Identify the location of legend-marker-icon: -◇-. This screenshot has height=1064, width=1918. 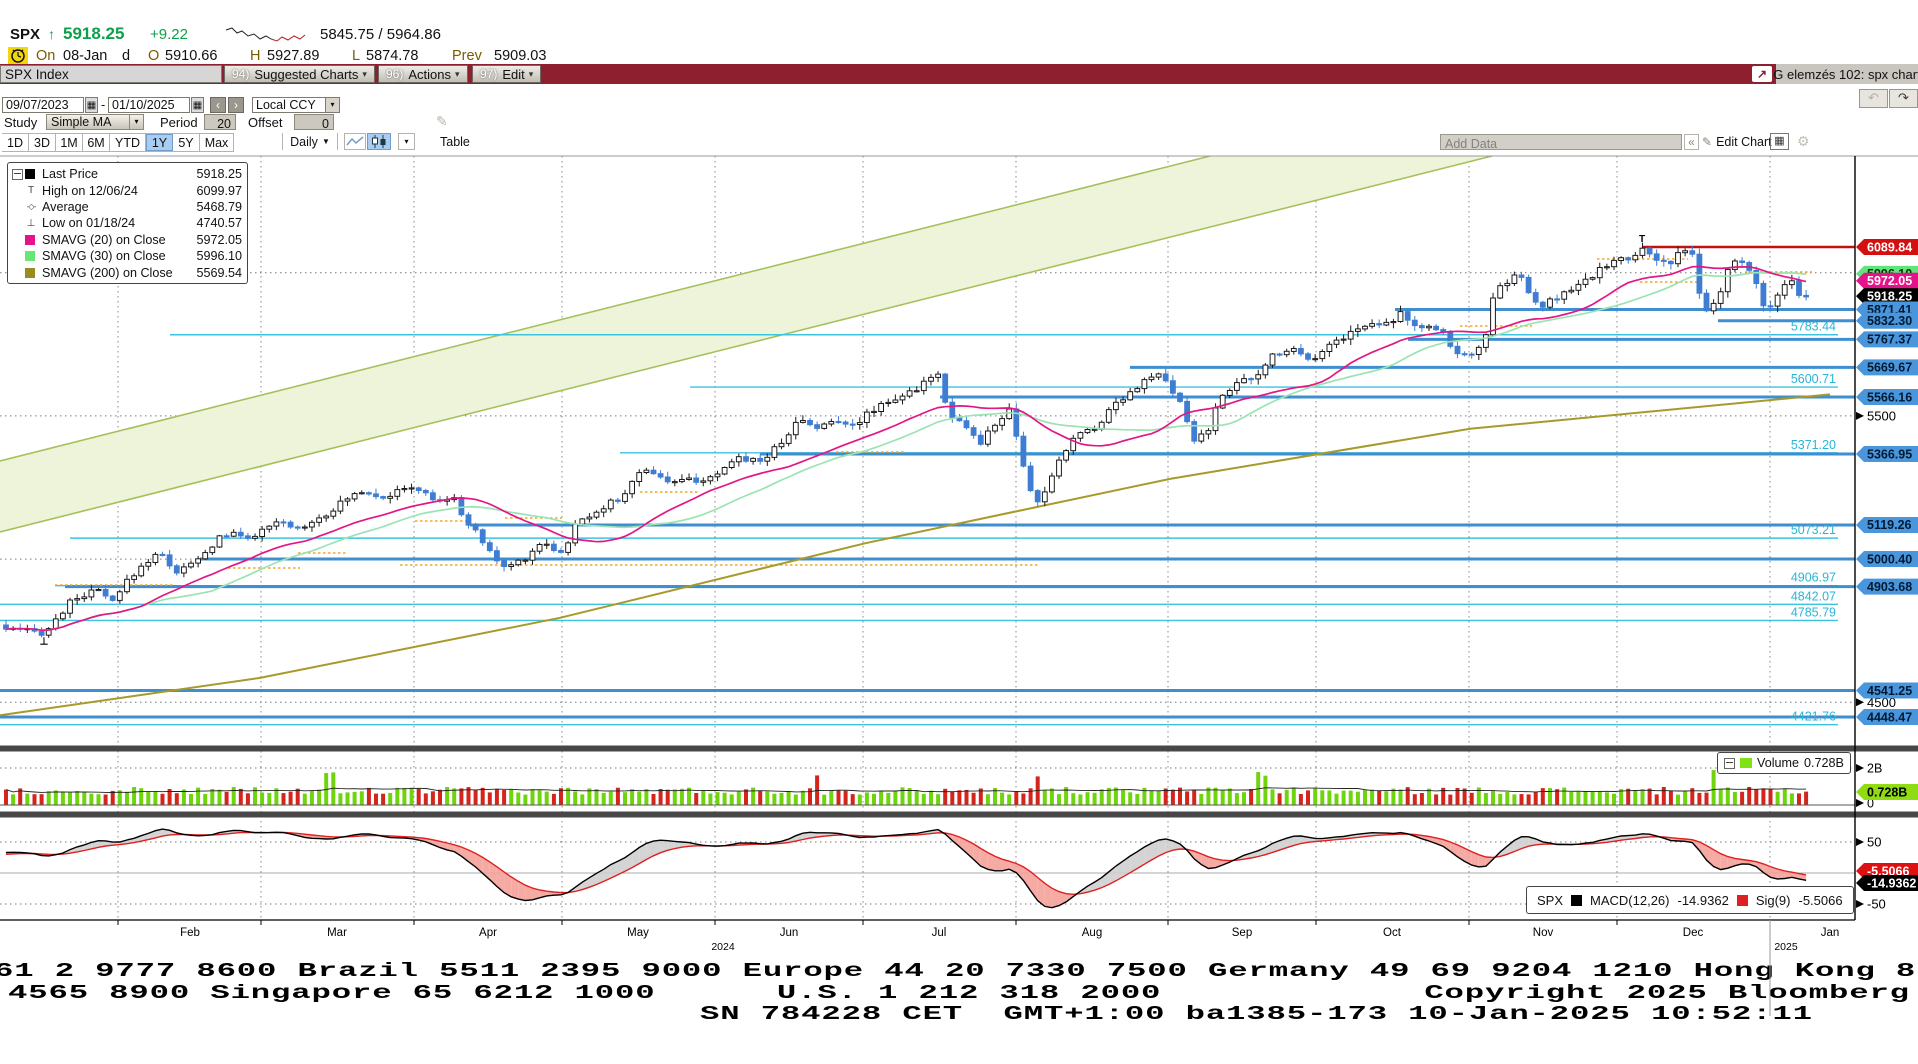
(31, 207).